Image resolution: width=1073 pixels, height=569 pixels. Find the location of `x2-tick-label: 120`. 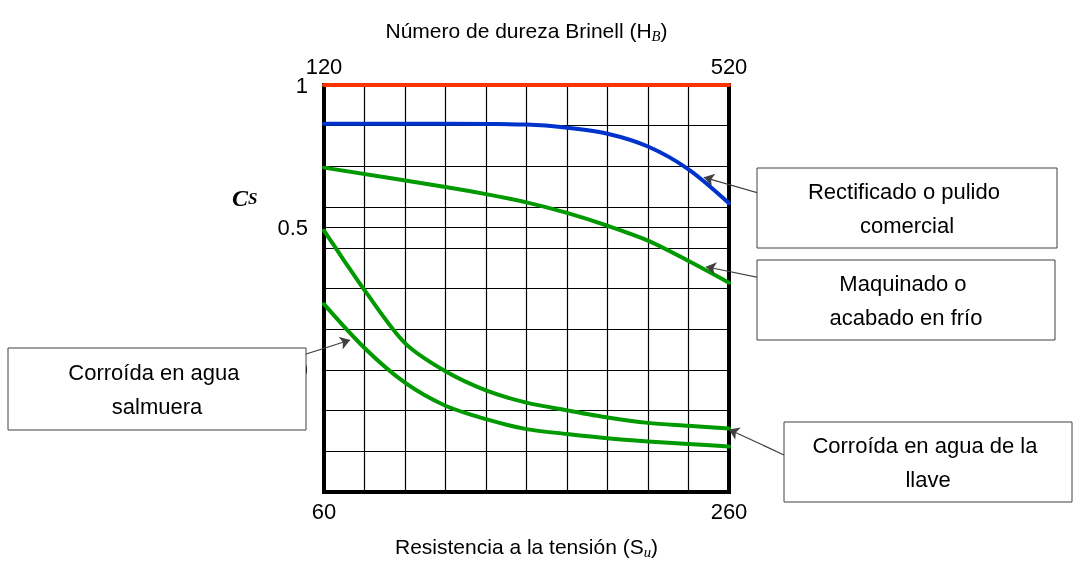

x2-tick-label: 120 is located at coordinates (324, 66).